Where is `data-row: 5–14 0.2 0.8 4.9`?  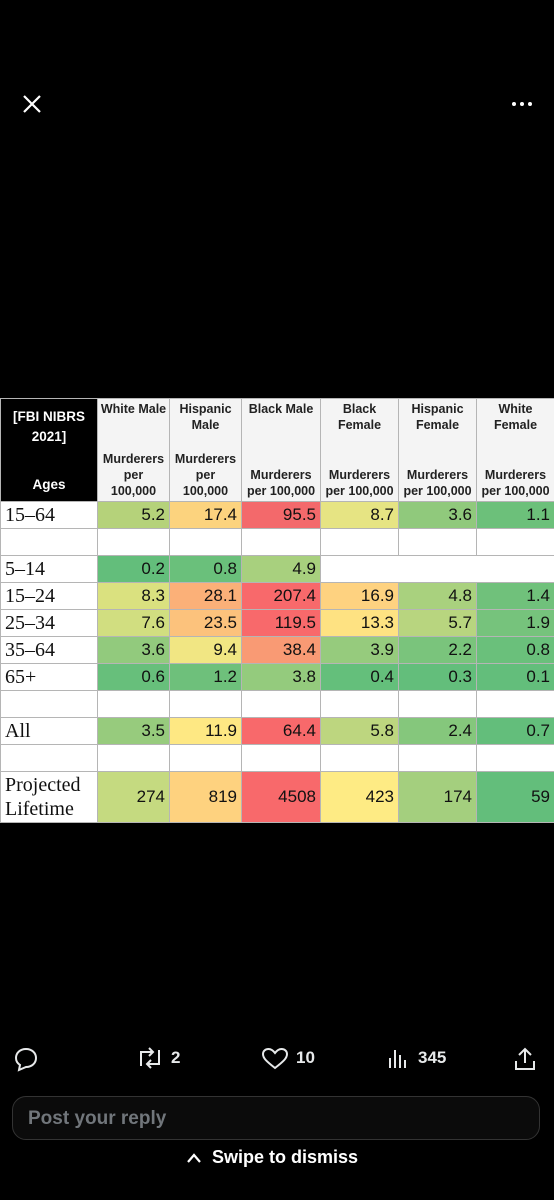 data-row: 5–14 0.2 0.8 4.9 is located at coordinates (277, 569).